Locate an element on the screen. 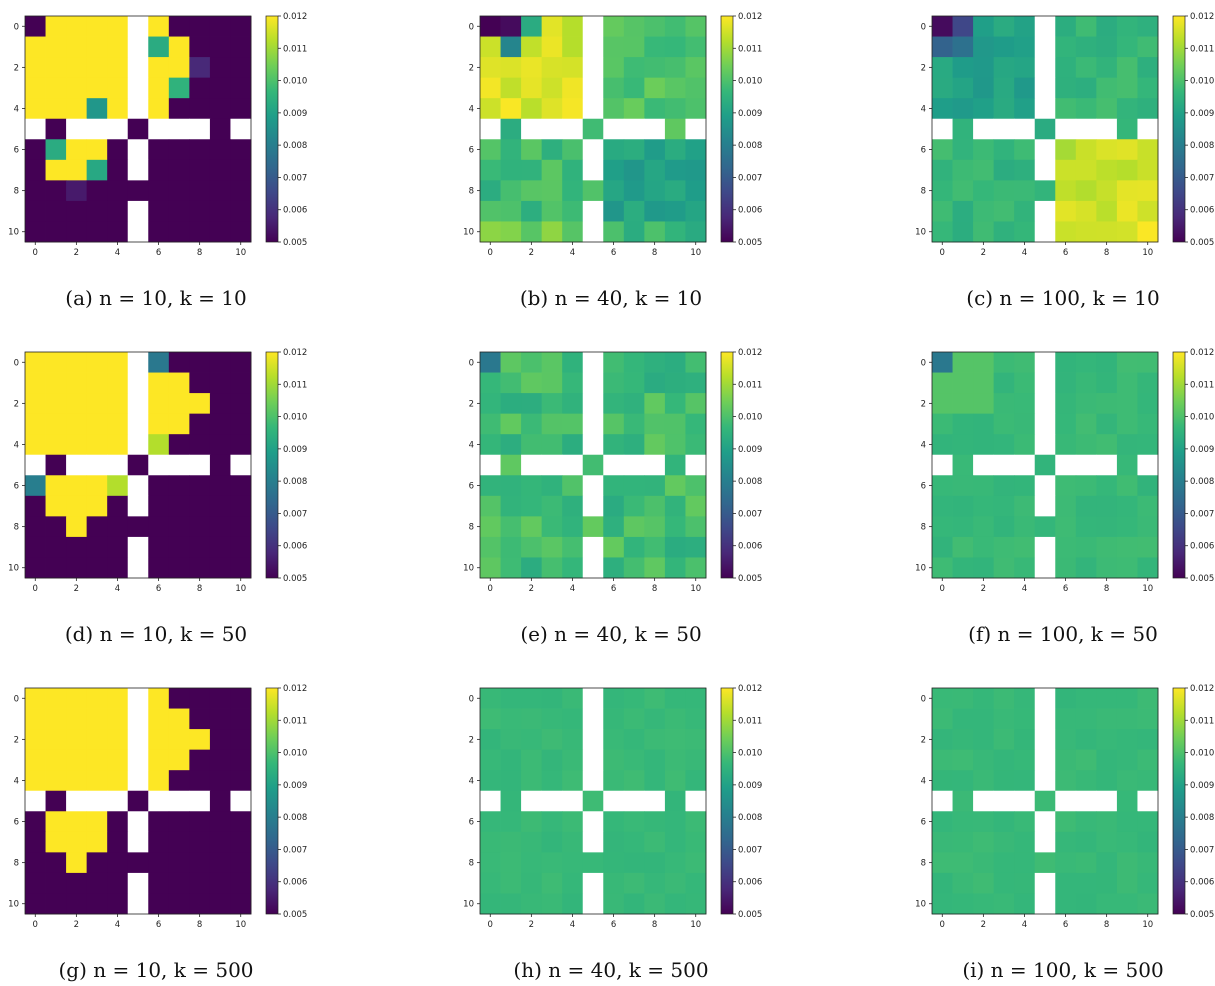 The image size is (1215, 986). x-tick-label: 6 is located at coordinates (158, 589).